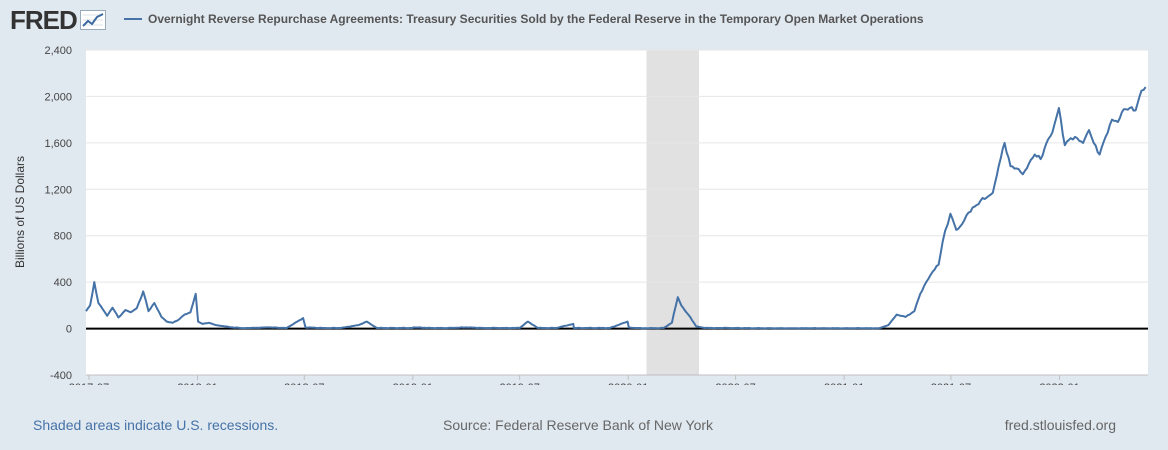  What do you see at coordinates (89, 383) in the screenshot?
I see `x-tick-label: 2017-07` at bounding box center [89, 383].